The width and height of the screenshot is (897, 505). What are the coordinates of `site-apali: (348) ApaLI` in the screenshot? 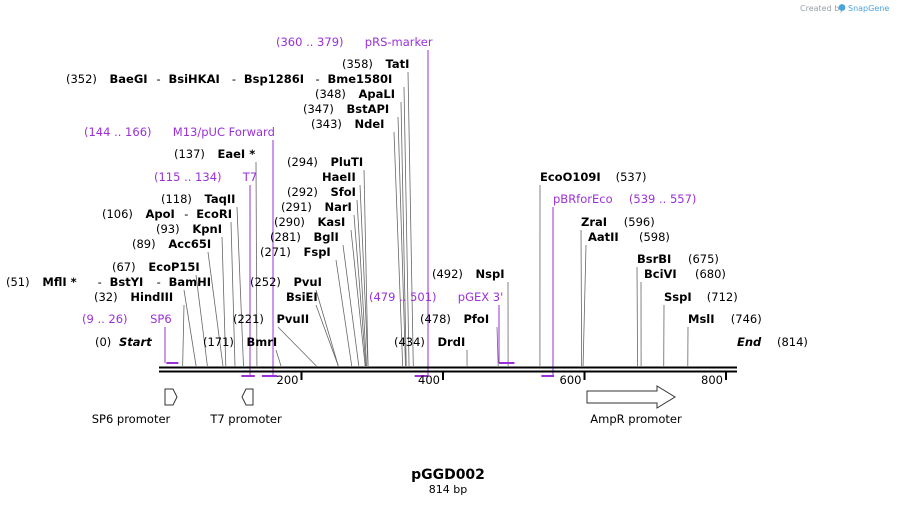 It's located at (355, 94).